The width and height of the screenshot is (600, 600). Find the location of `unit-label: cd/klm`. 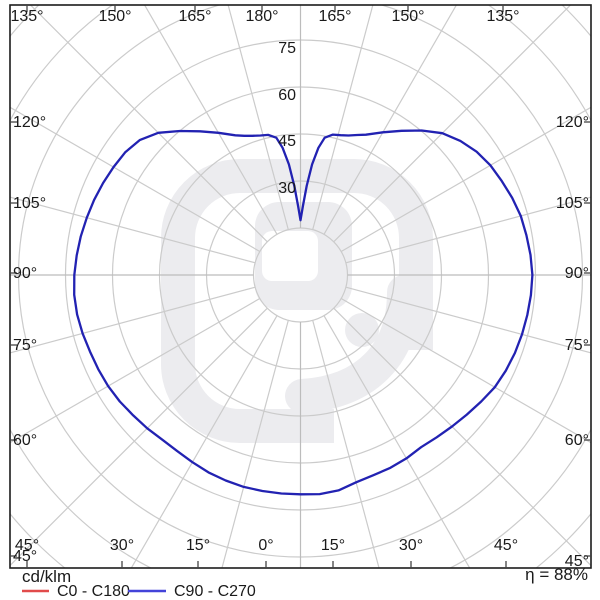

unit-label: cd/klm is located at coordinates (46, 576).